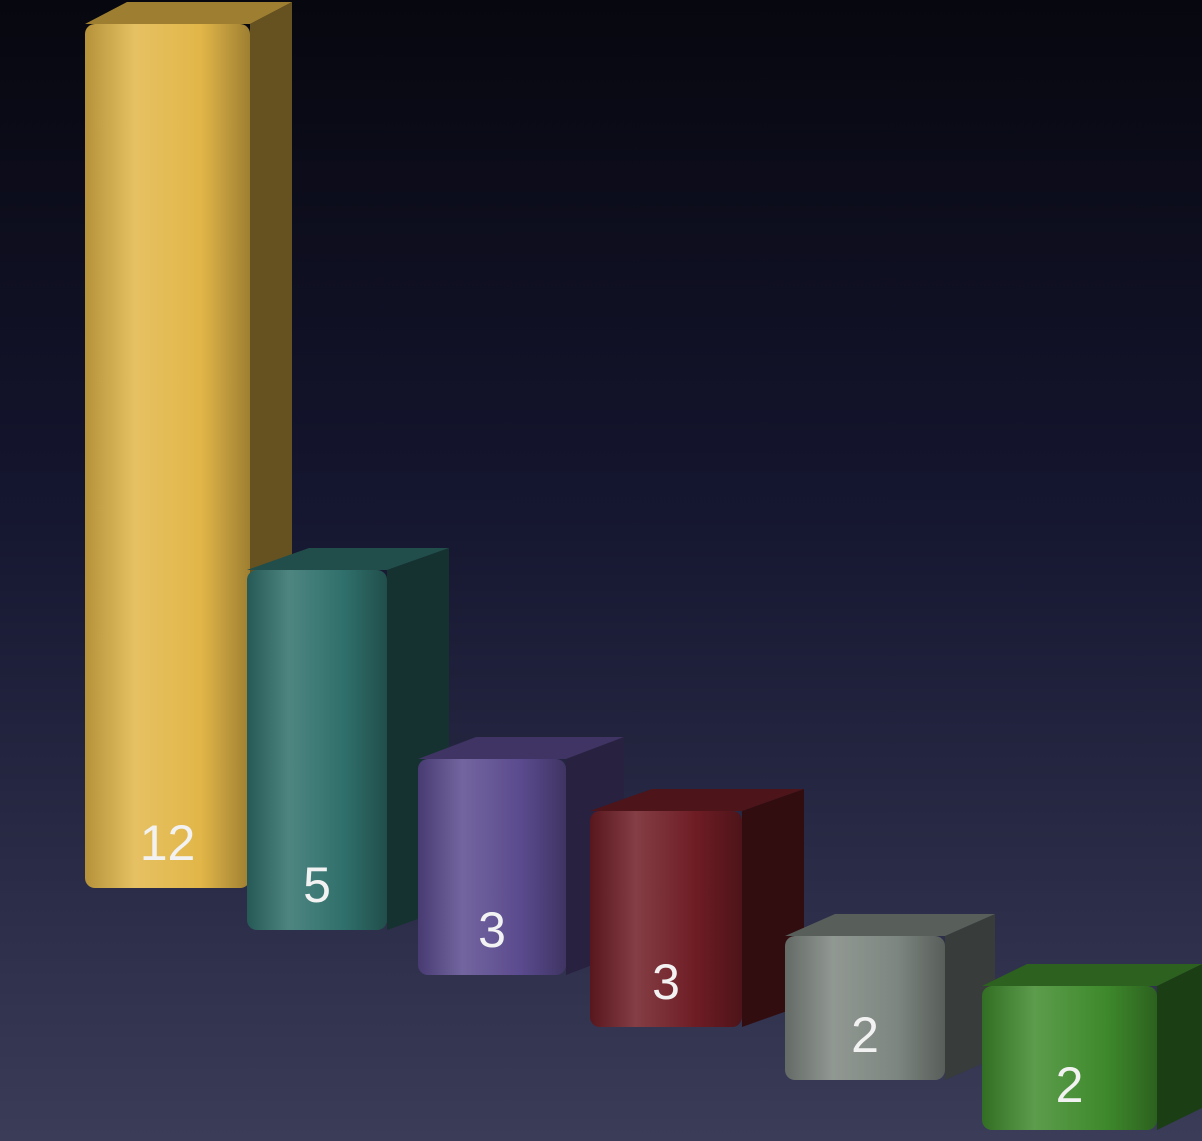 This screenshot has width=1202, height=1141. I want to click on bar-5: 2, so click(890, 997).